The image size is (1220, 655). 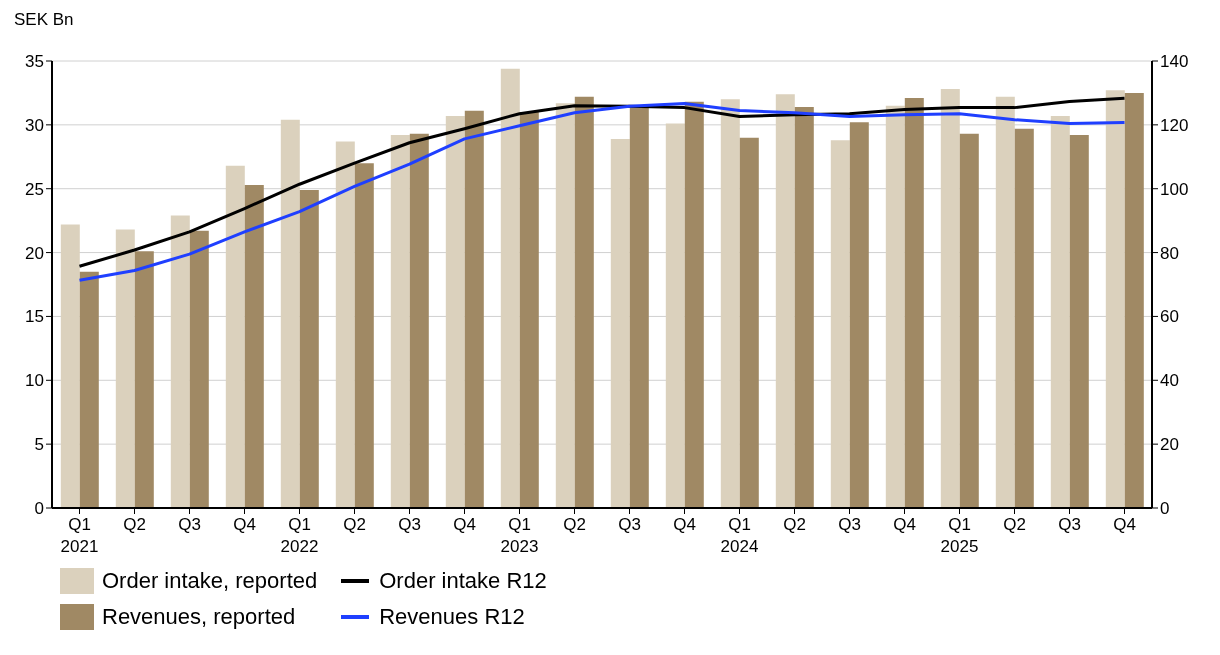 I want to click on x-tick-label: Q1 2024, so click(x=739, y=535).